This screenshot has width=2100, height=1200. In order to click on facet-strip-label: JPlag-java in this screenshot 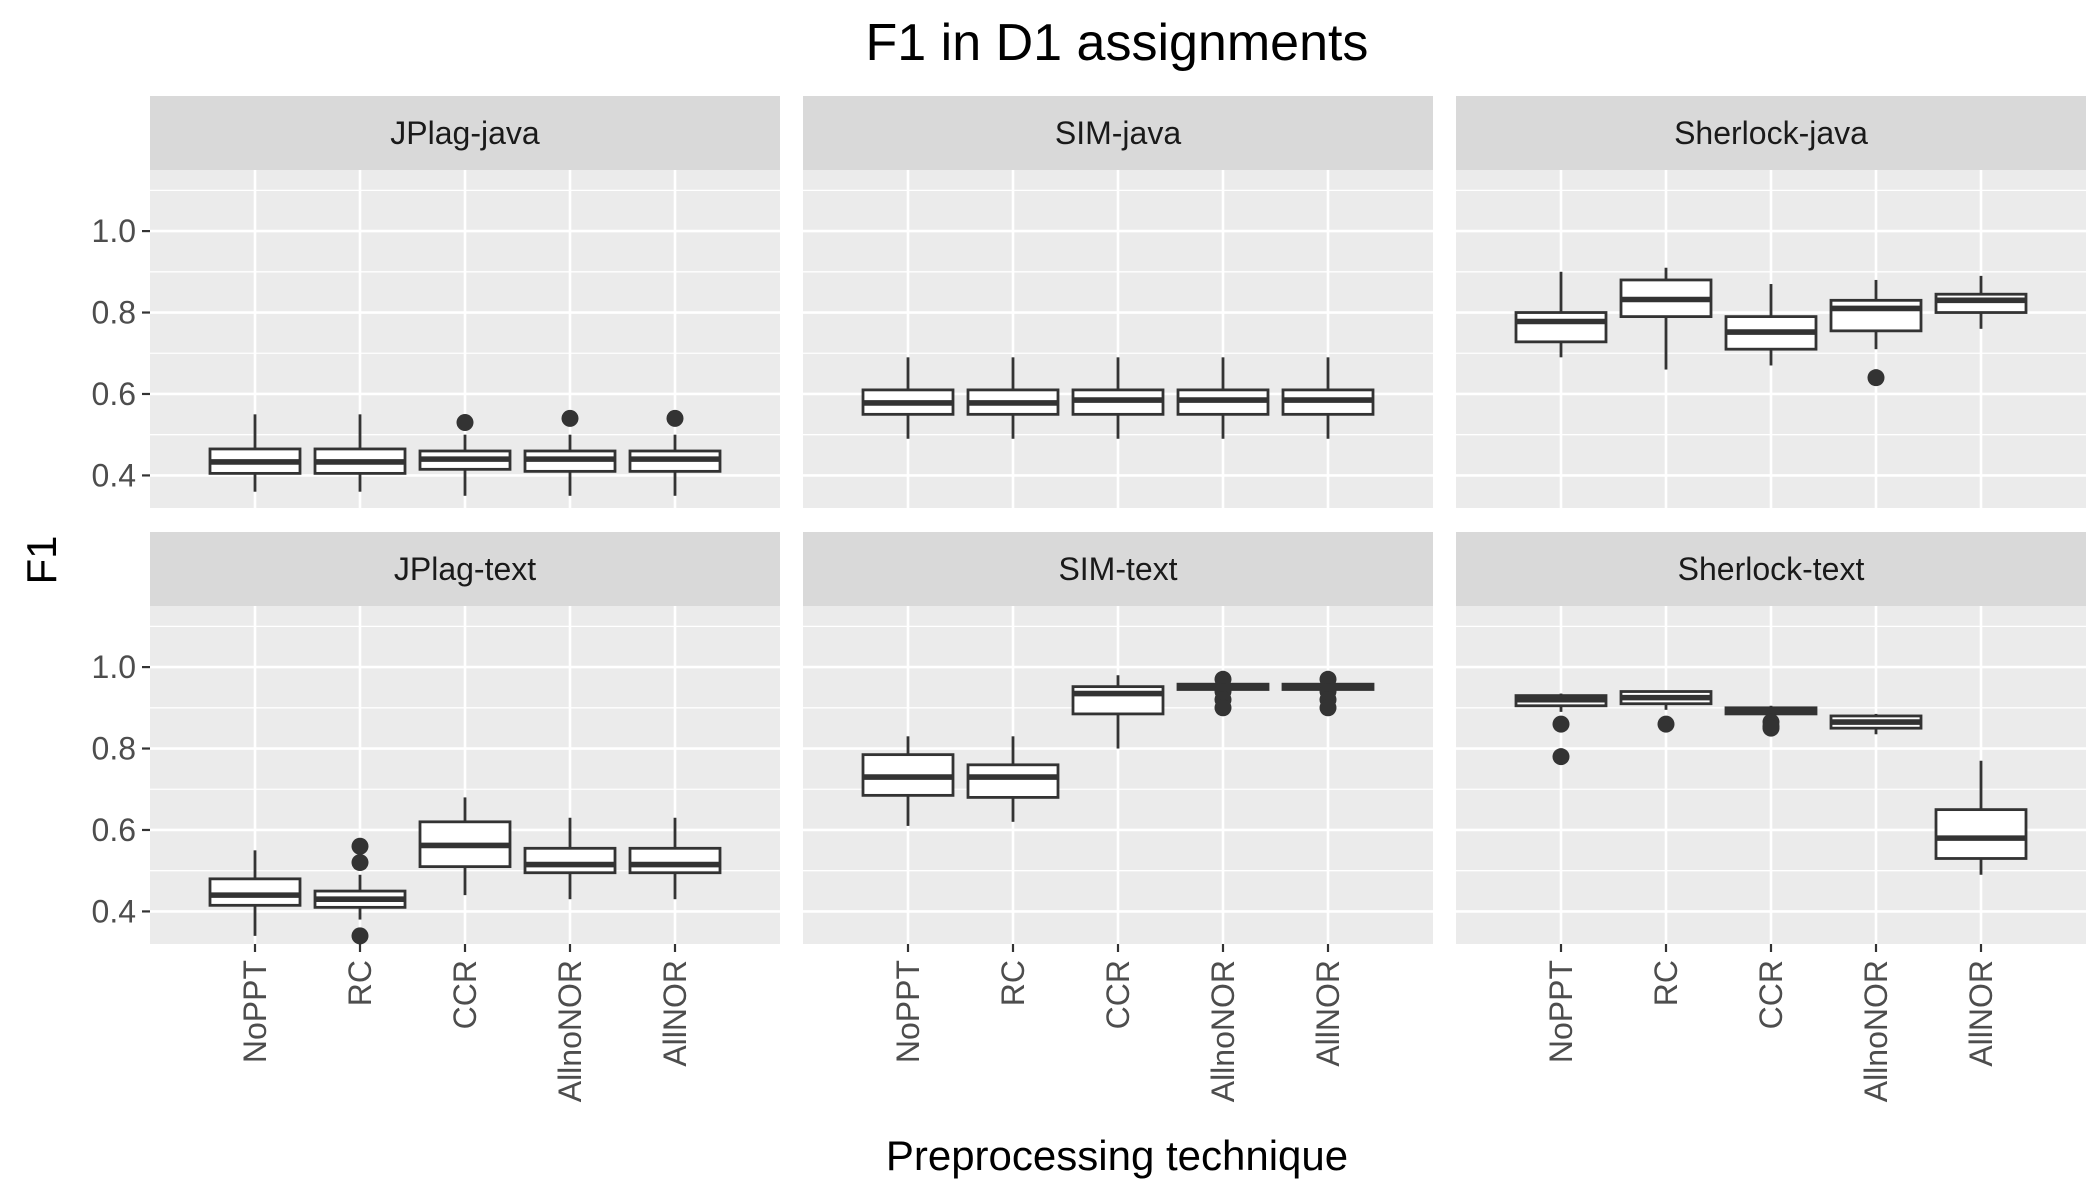, I will do `click(465, 133)`.